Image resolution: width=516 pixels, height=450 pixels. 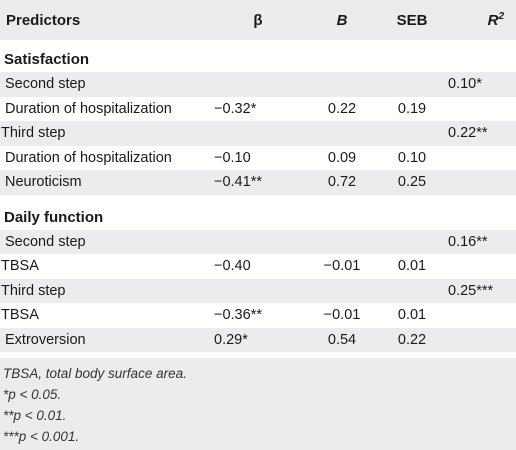 What do you see at coordinates (47, 59) in the screenshot?
I see `section-title-satisfaction: Satisfaction` at bounding box center [47, 59].